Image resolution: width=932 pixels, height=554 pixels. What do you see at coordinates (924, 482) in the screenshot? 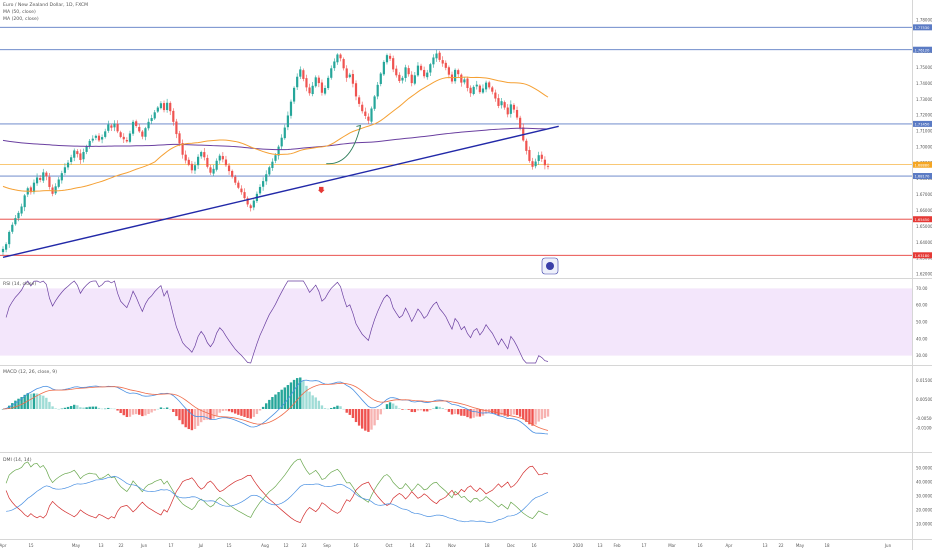
I see `dmi-axis-tick-1: 40.0000` at bounding box center [924, 482].